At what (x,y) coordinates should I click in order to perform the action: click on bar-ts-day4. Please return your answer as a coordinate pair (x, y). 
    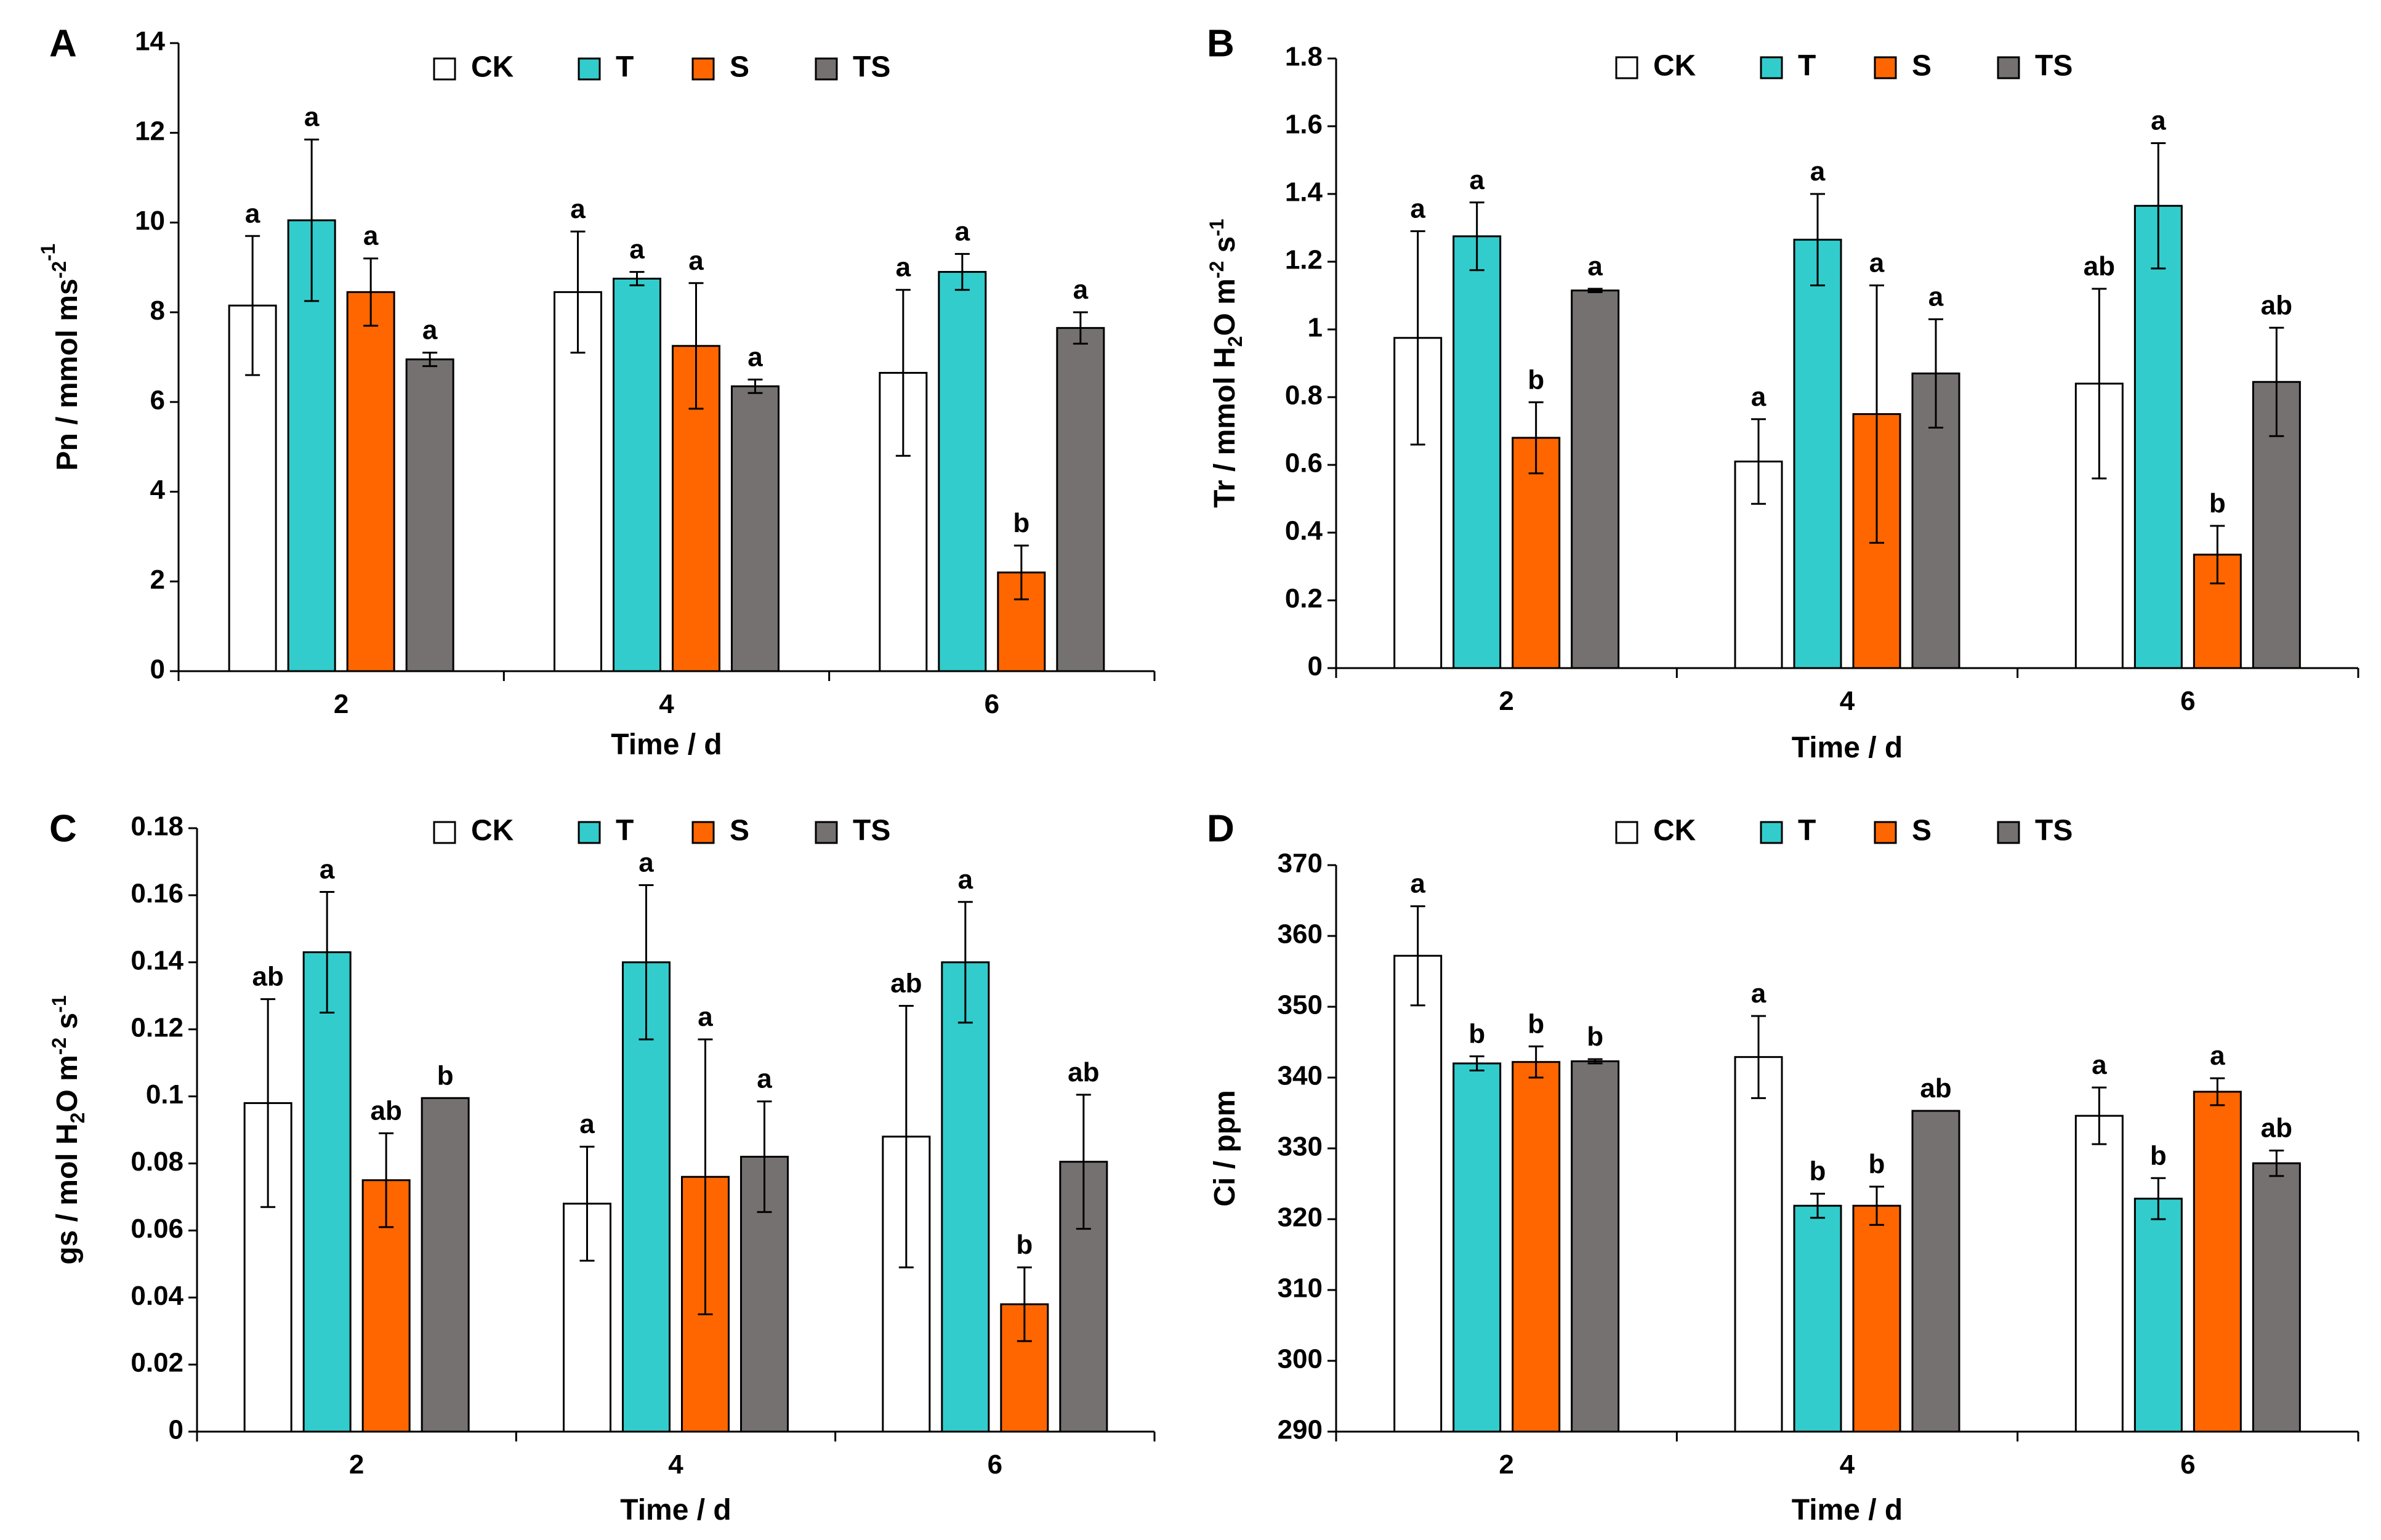
    Looking at the image, I should click on (1935, 1271).